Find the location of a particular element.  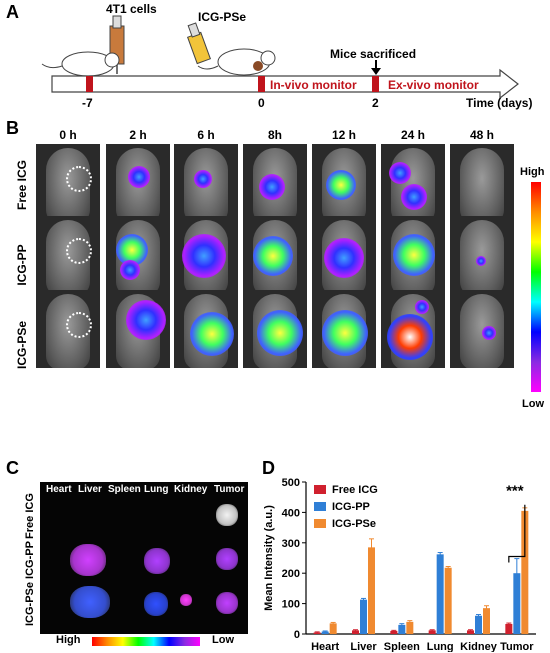

y-axis-label: Mean Intensity (a.u.) is located at coordinates (269, 558).